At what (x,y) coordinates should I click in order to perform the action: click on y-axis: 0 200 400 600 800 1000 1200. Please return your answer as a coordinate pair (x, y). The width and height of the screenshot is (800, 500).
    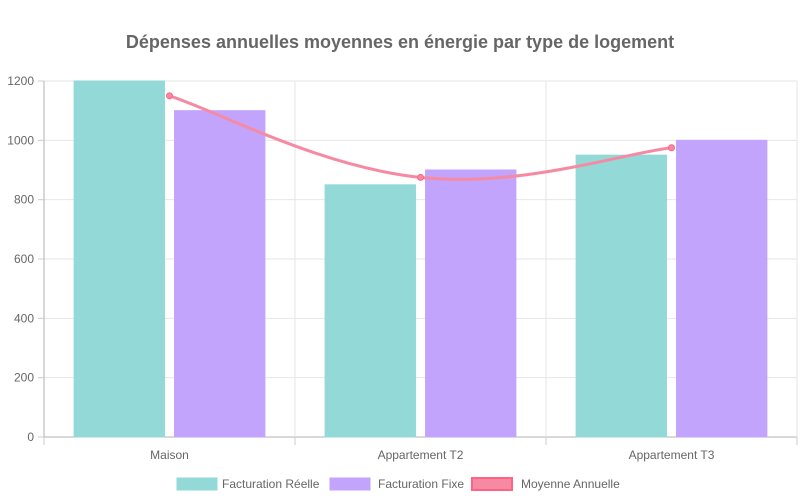
    Looking at the image, I should click on (25, 259).